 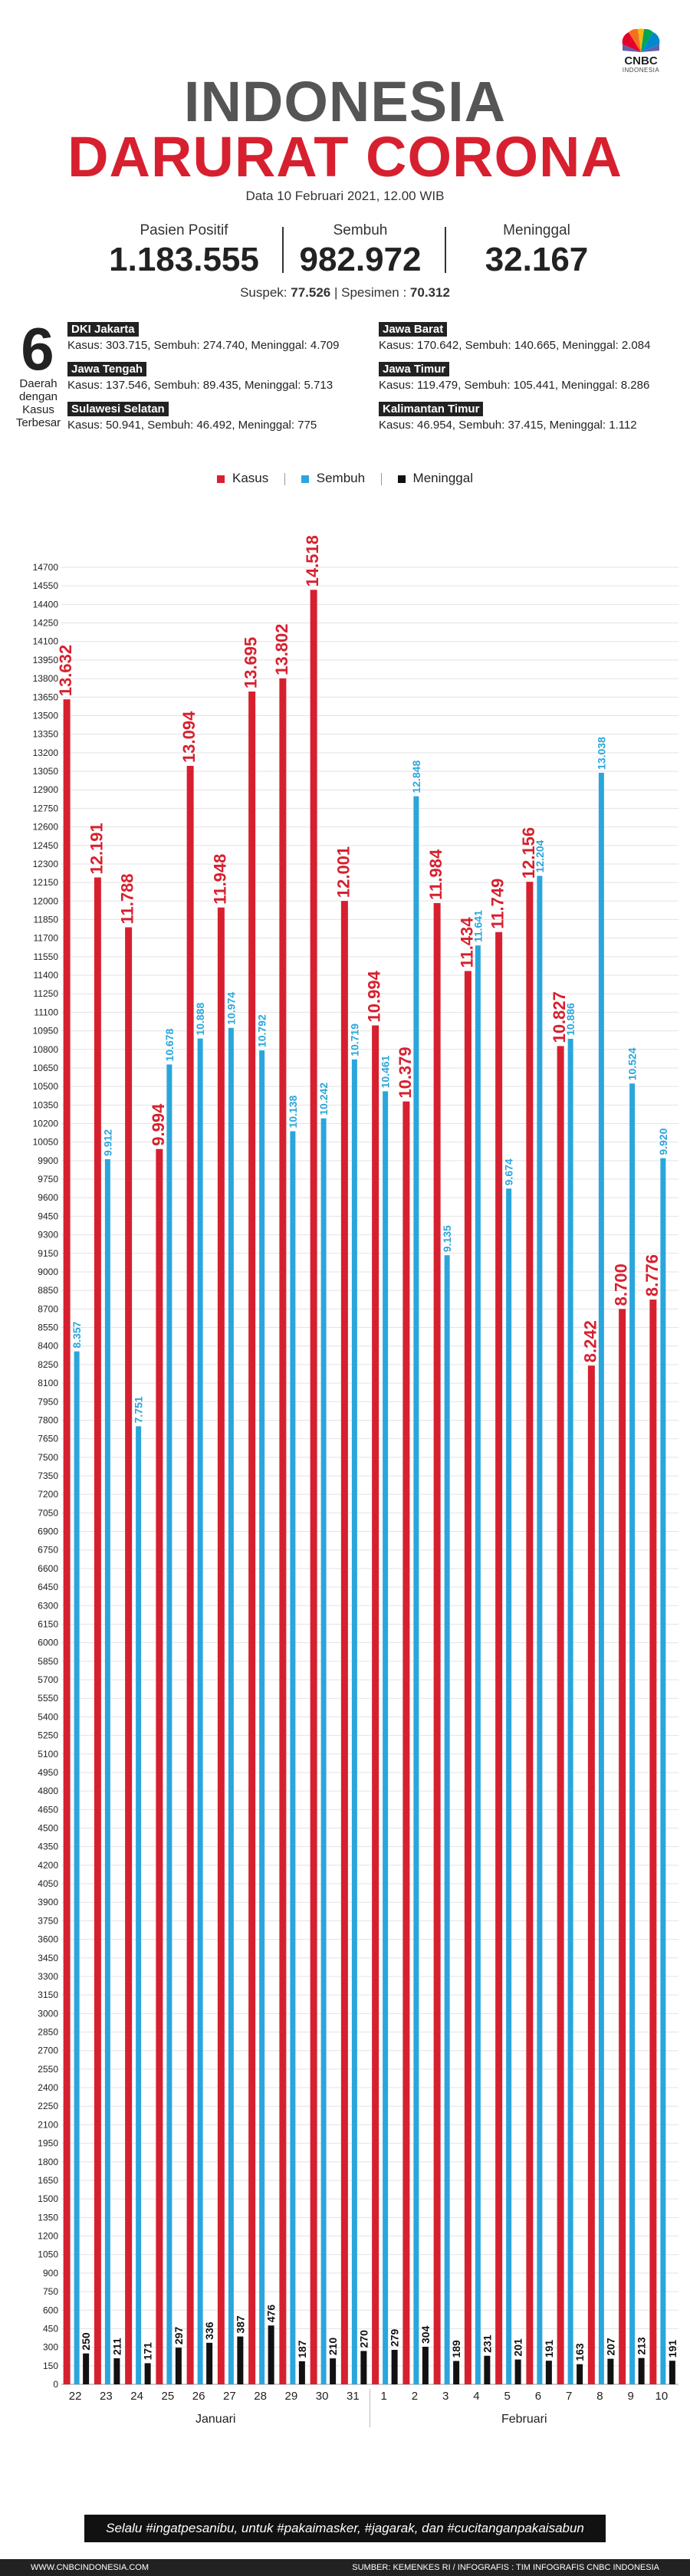 I want to click on data-label-kasus: 11.434, so click(x=467, y=942).